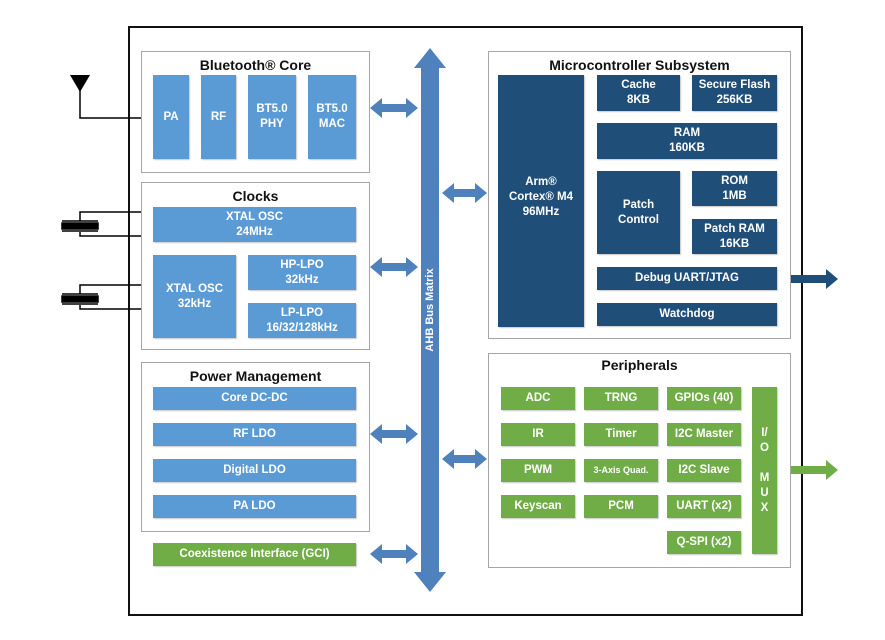 Image resolution: width=885 pixels, height=640 pixels. I want to click on xtal-32khz-block: XTAL OSC 32kHz, so click(194, 296).